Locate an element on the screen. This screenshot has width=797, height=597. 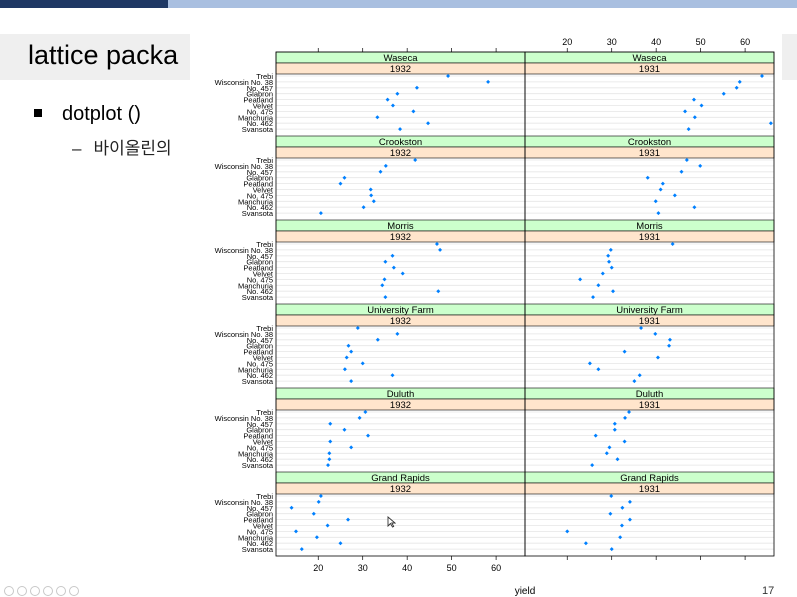
pen-tool-icon is located at coordinates (35, 591).